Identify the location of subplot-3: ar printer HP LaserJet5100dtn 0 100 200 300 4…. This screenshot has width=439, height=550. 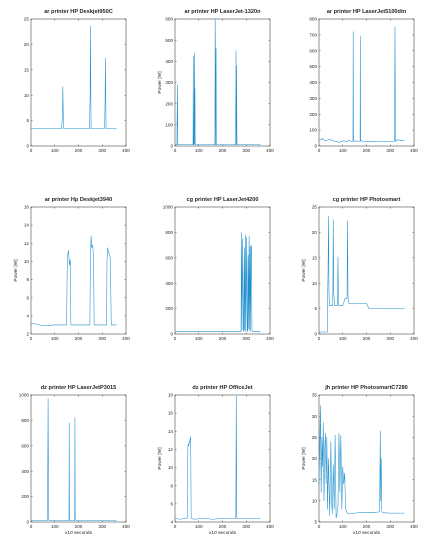
(363, 81).